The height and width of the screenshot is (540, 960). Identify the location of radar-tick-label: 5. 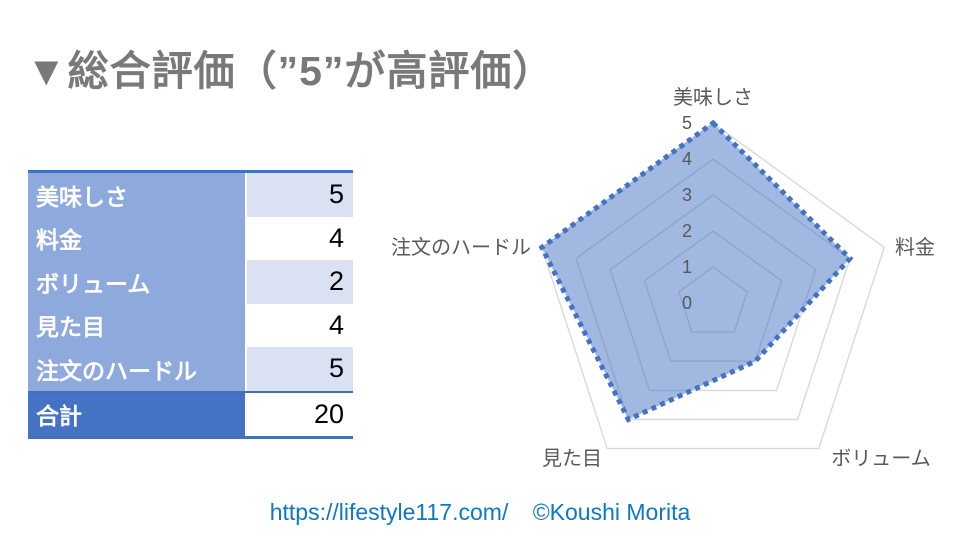
(687, 123).